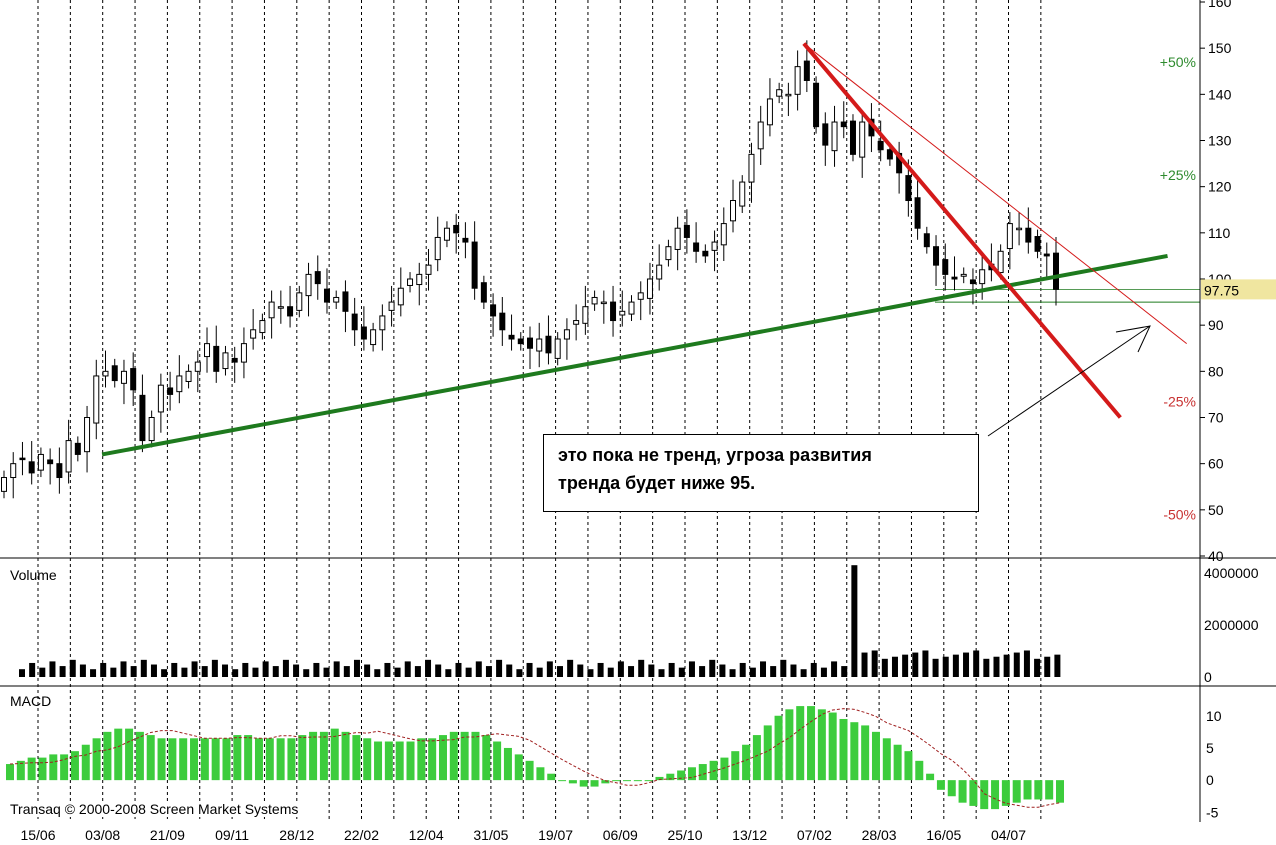 The width and height of the screenshot is (1276, 845). What do you see at coordinates (1220, 141) in the screenshot?
I see `price-tick-label: 130` at bounding box center [1220, 141].